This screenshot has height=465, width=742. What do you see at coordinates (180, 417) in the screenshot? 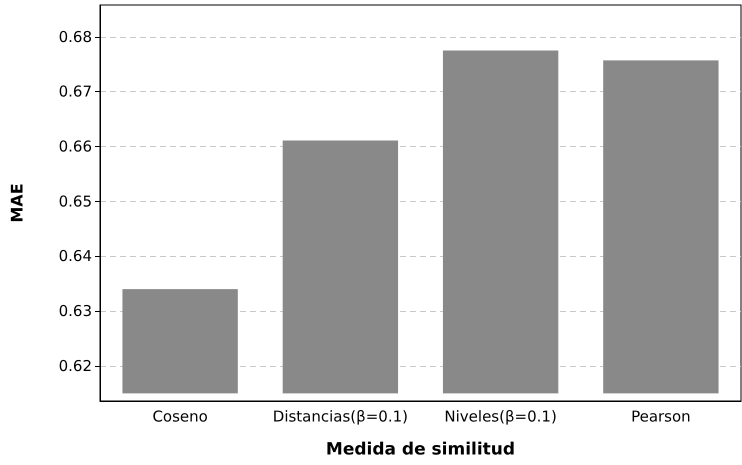
I see `x-tick-label: Coseno` at bounding box center [180, 417].